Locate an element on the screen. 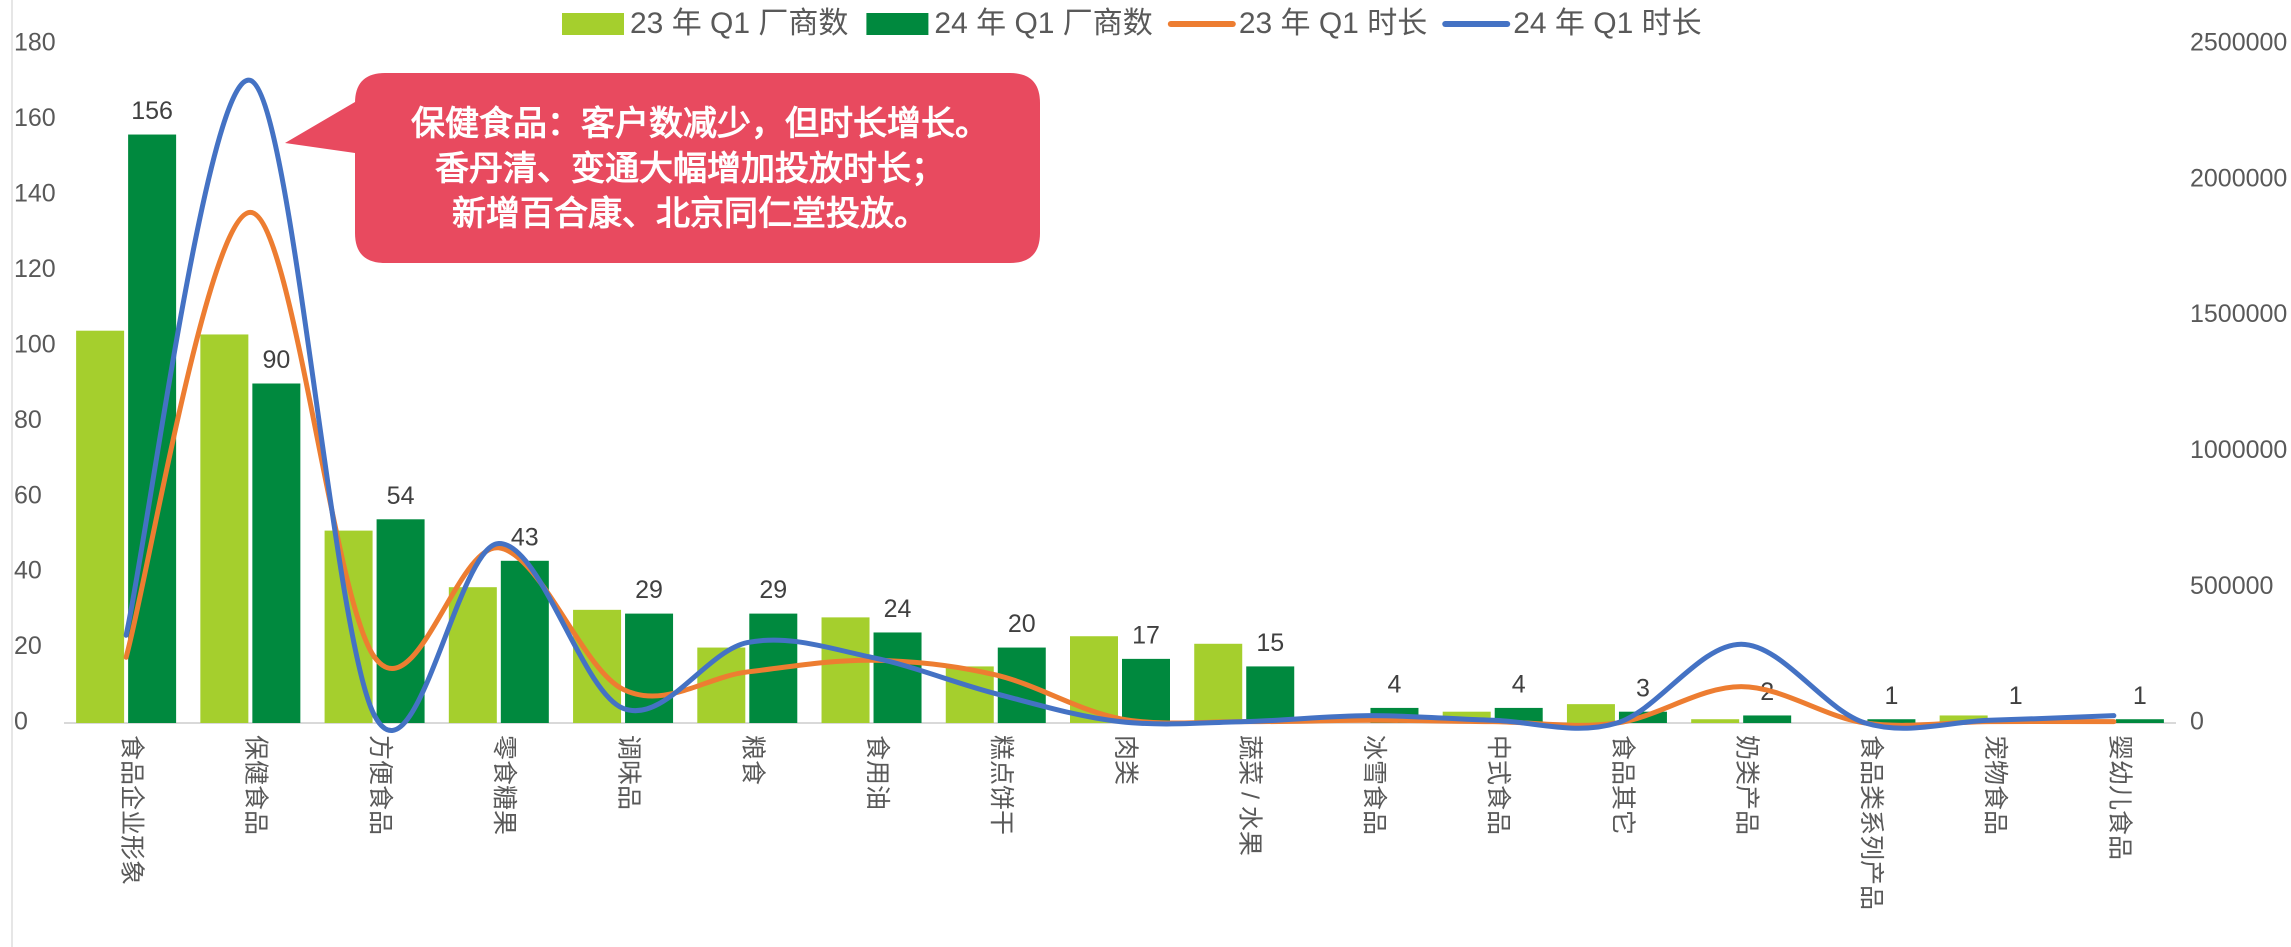 The image size is (2291, 947). y2-tick-label: 500000 is located at coordinates (2231, 586).